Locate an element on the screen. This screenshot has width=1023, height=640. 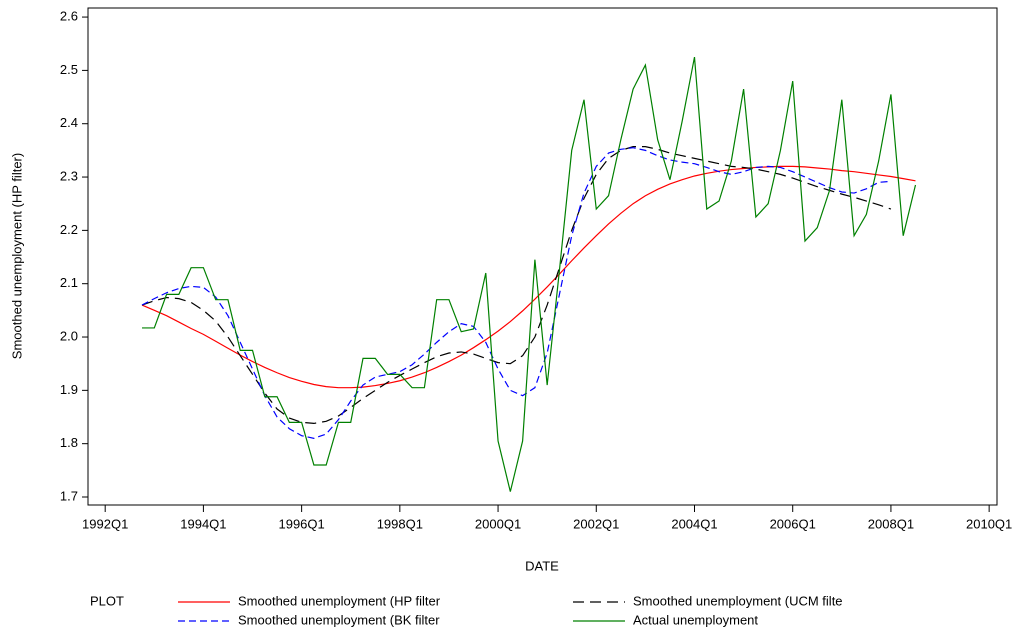
x-tick-label: 2000Q1 is located at coordinates (498, 523).